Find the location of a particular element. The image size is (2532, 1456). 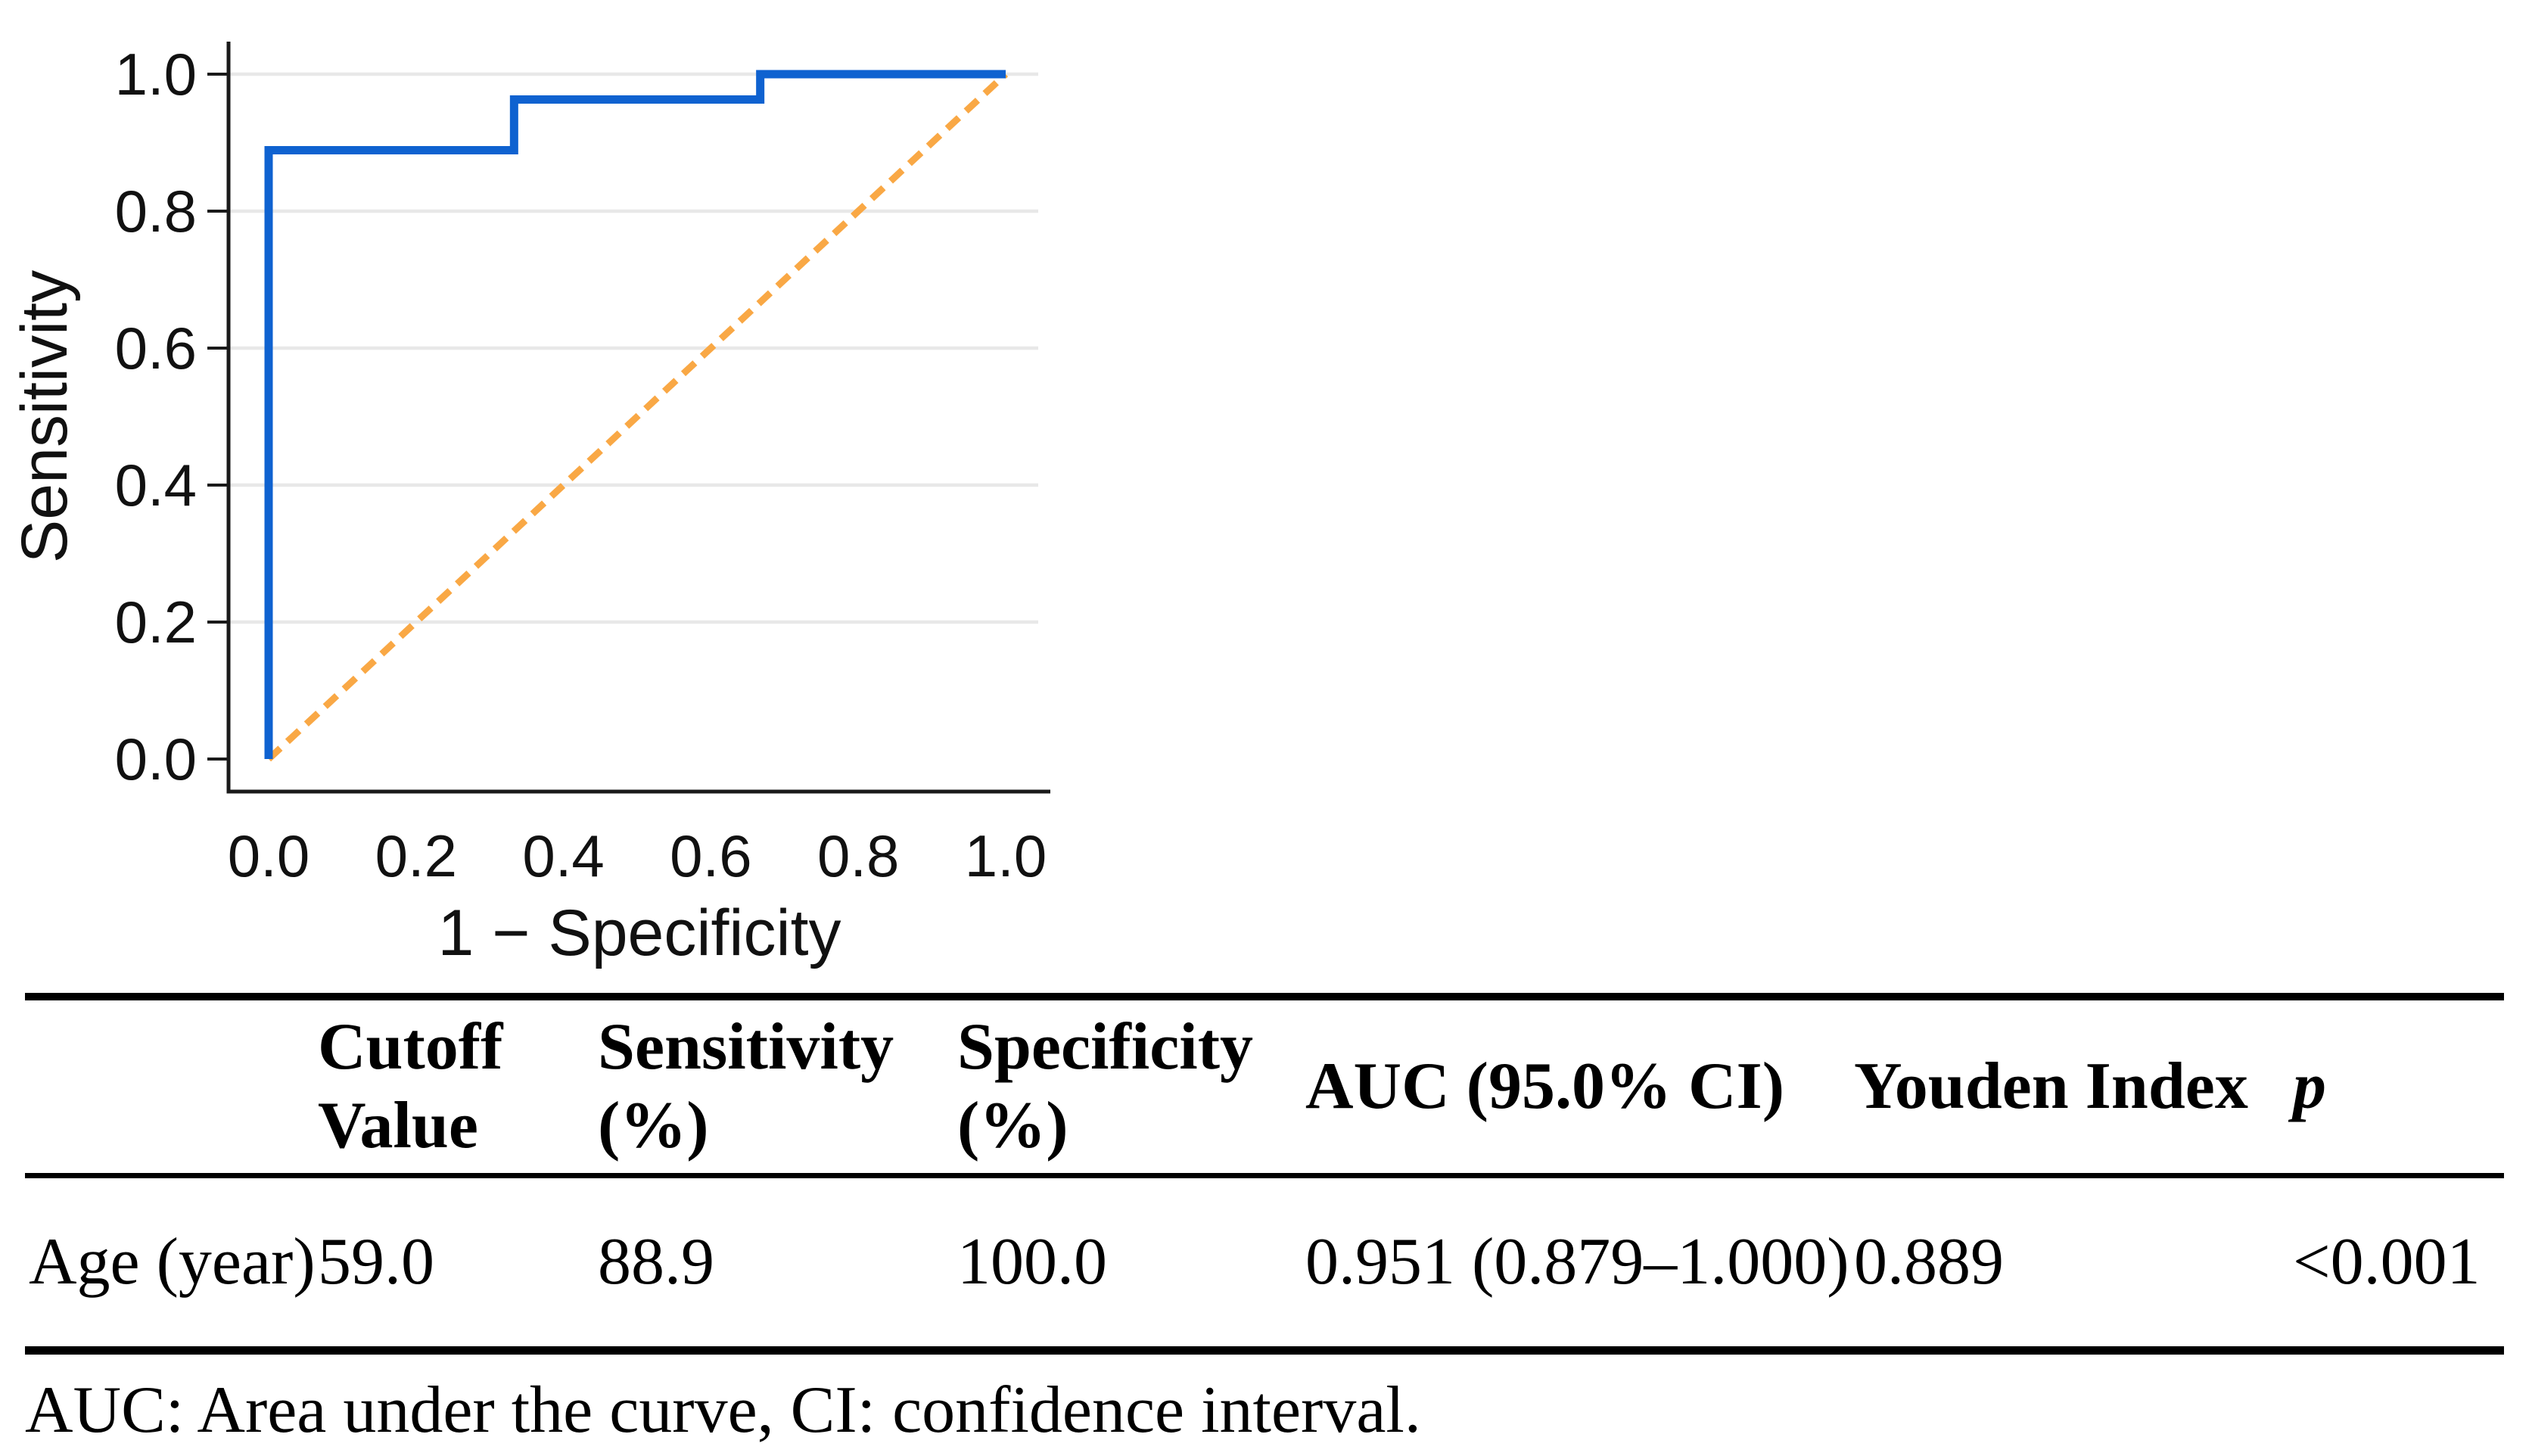

y-tick-label-0.8: 0.8 is located at coordinates (156, 211).